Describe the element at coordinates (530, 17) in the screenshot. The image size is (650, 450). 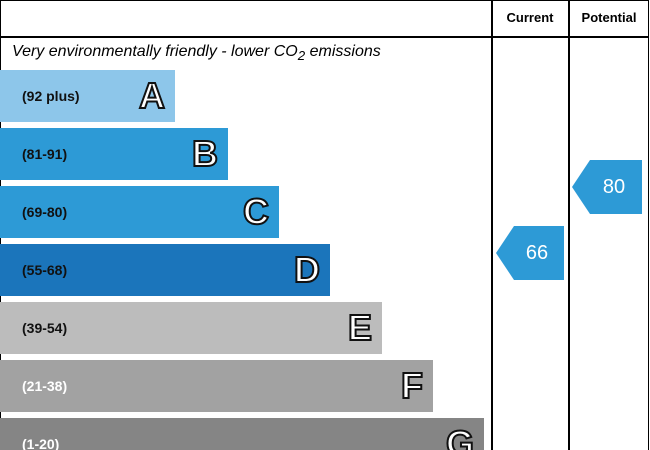
I see `current-header: Current` at that location.